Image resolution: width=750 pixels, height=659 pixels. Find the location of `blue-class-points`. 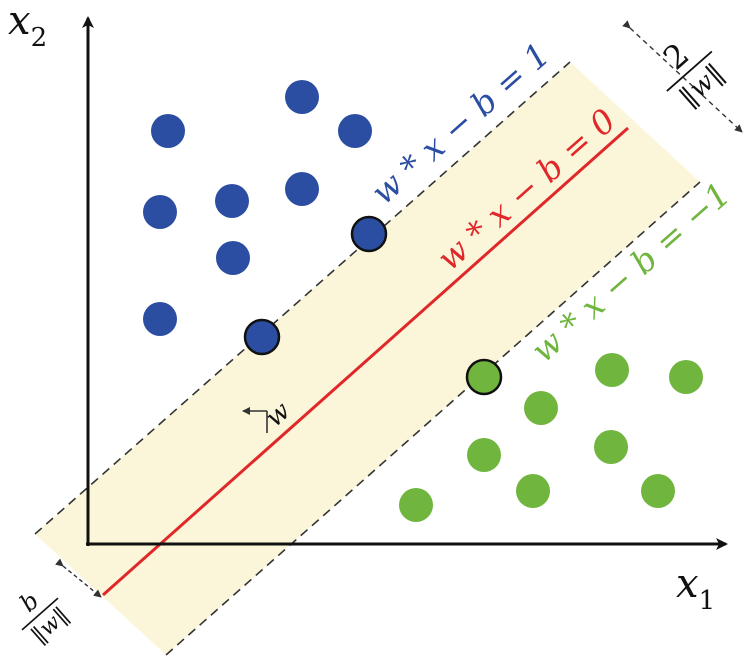

blue-class-points is located at coordinates (265, 218).